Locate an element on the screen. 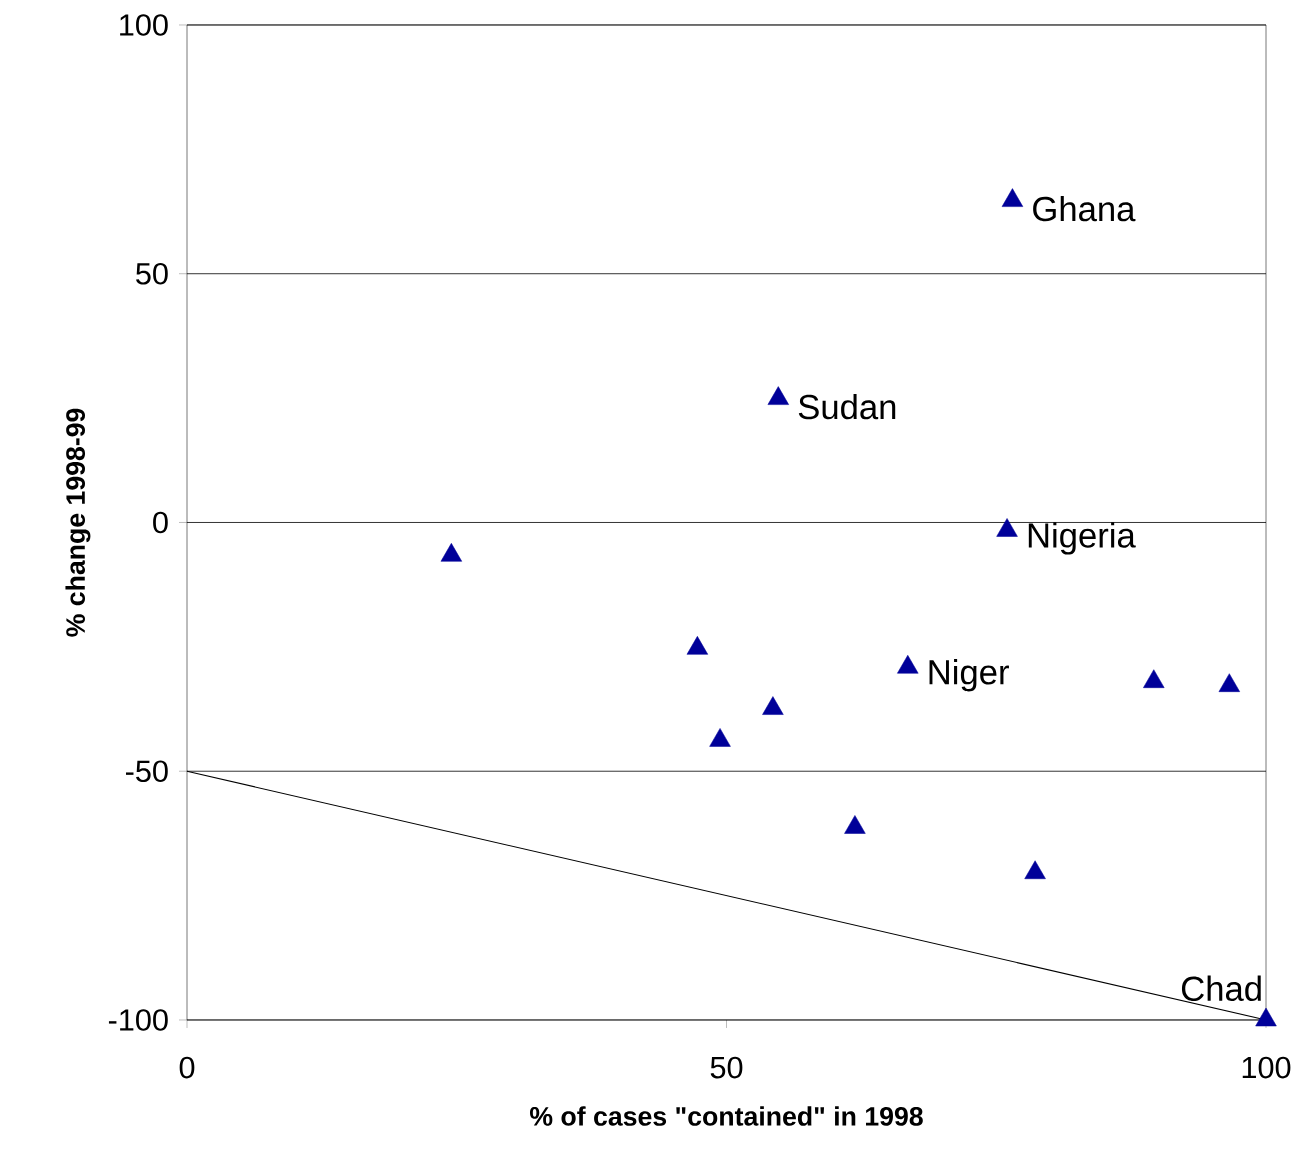 This screenshot has height=1162, width=1307. y-tick-label: 50 is located at coordinates (152, 273).